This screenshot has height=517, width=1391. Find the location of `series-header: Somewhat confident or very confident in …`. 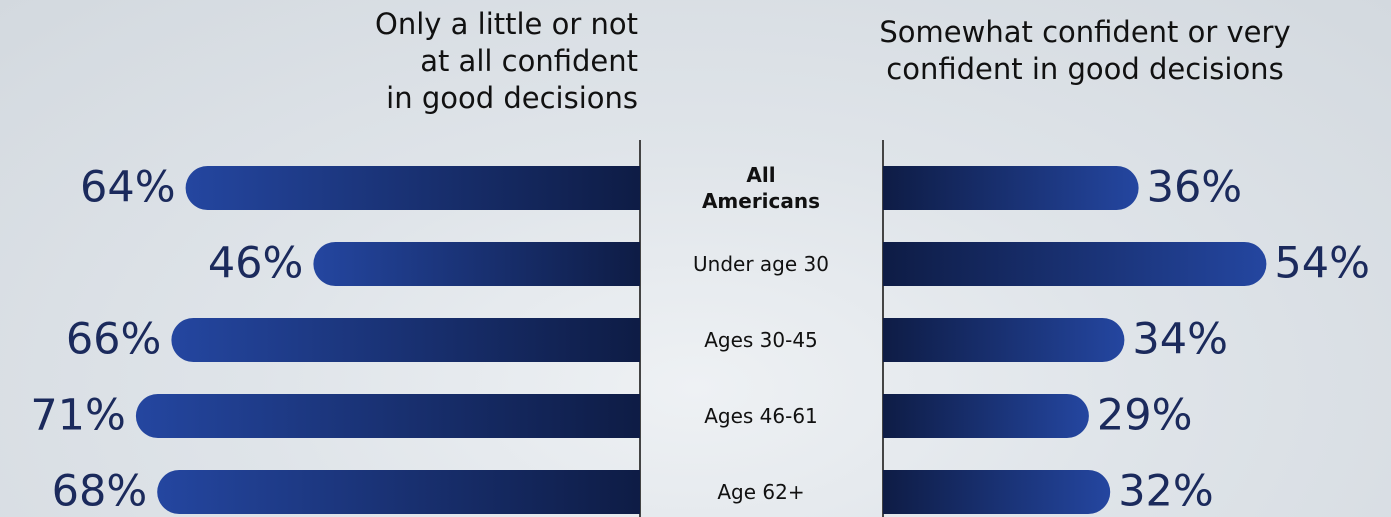

series-header: Somewhat confident or very confident in … is located at coordinates (1085, 50).